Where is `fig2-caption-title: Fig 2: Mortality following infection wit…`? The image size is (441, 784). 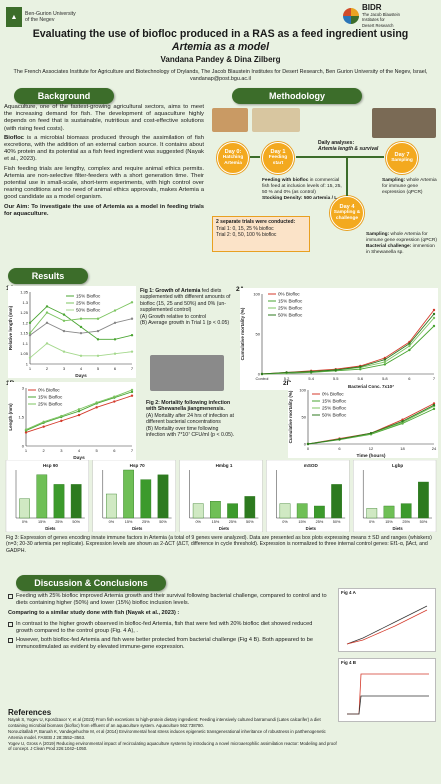 fig2-caption-title: Fig 2: Mortality following infection wit… is located at coordinates (188, 406).